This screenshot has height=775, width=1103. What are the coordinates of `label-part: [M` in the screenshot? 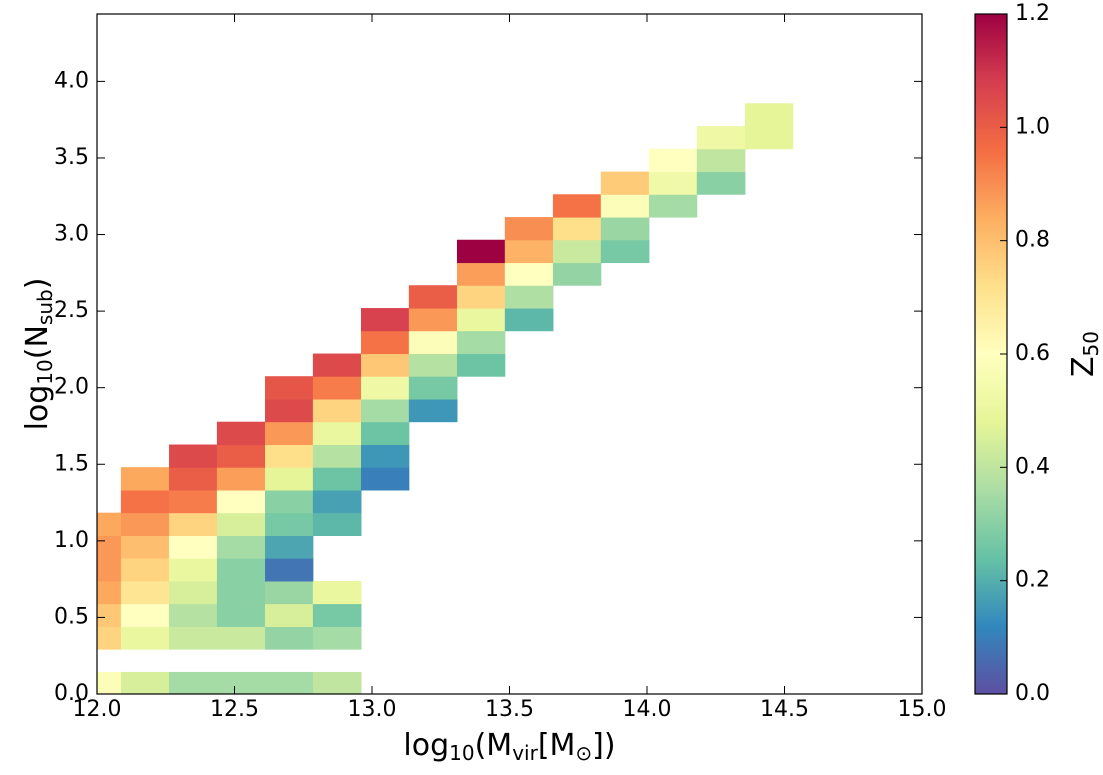 It's located at (557, 745).